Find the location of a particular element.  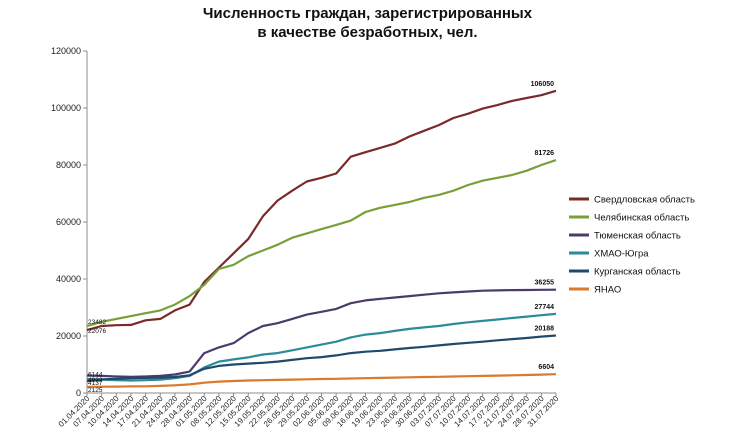

legend-label: ХМАО-Югра is located at coordinates (621, 254).